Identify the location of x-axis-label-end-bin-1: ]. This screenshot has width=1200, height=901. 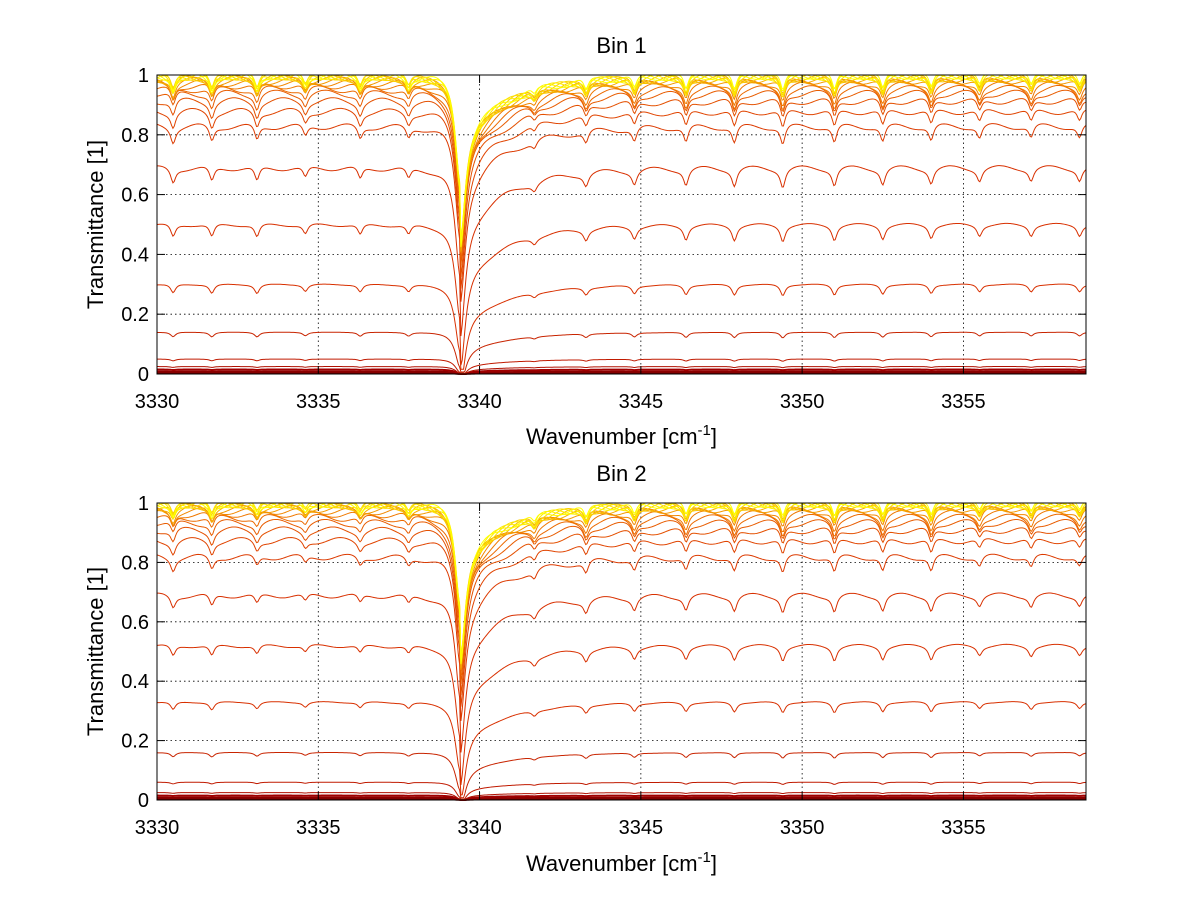
(714, 436).